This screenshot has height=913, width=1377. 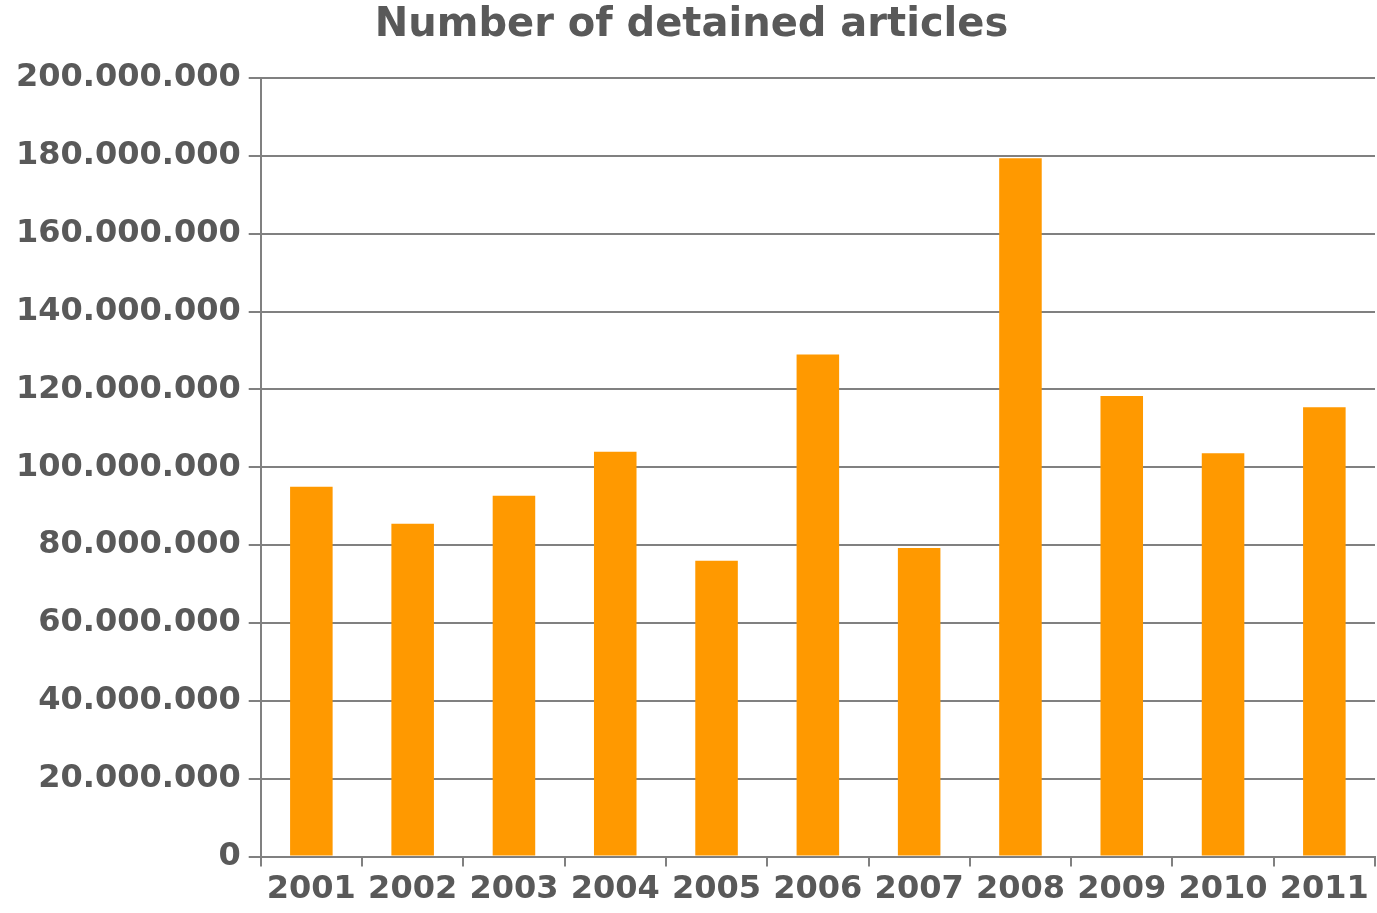 I want to click on x-tick-label: 2011, so click(x=1324, y=887).